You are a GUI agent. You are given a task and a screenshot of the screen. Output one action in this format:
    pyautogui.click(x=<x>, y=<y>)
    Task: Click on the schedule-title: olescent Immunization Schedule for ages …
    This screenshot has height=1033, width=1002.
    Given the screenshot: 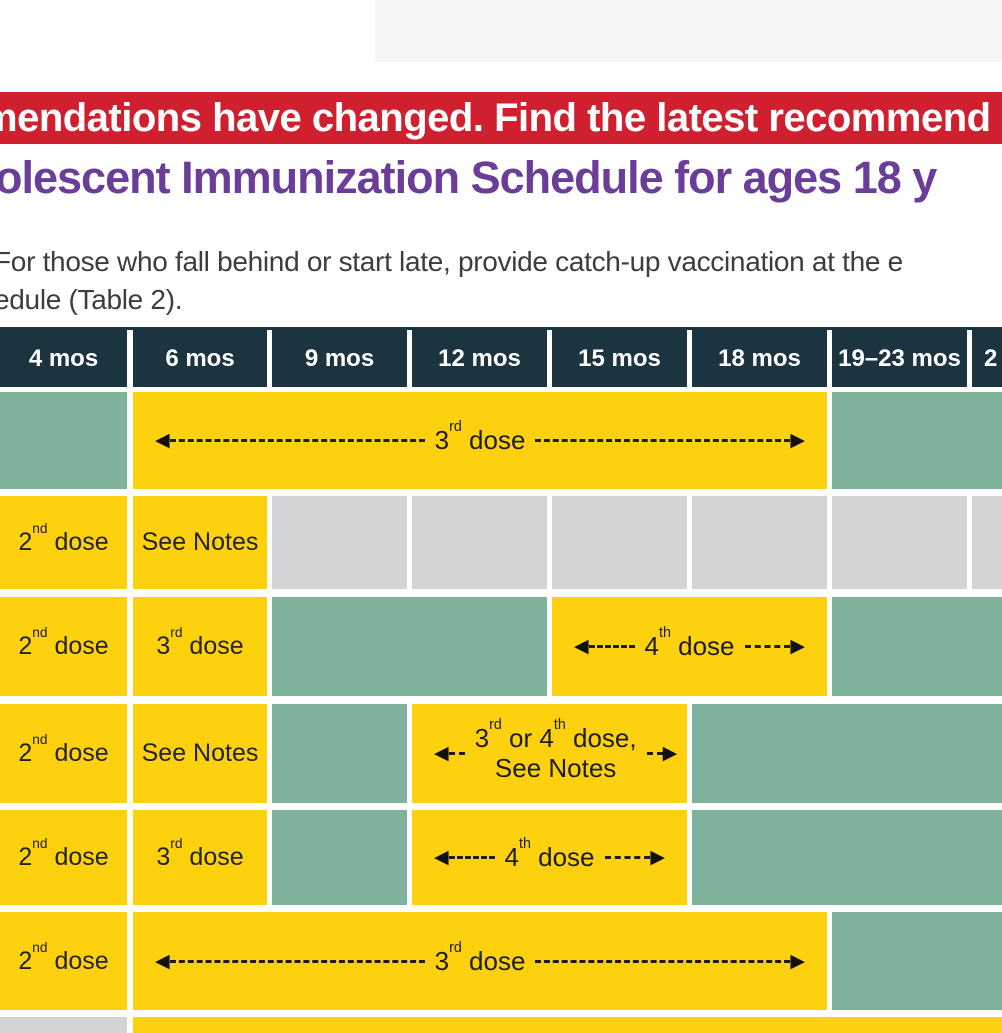 What is the action you would take?
    pyautogui.click(x=501, y=178)
    